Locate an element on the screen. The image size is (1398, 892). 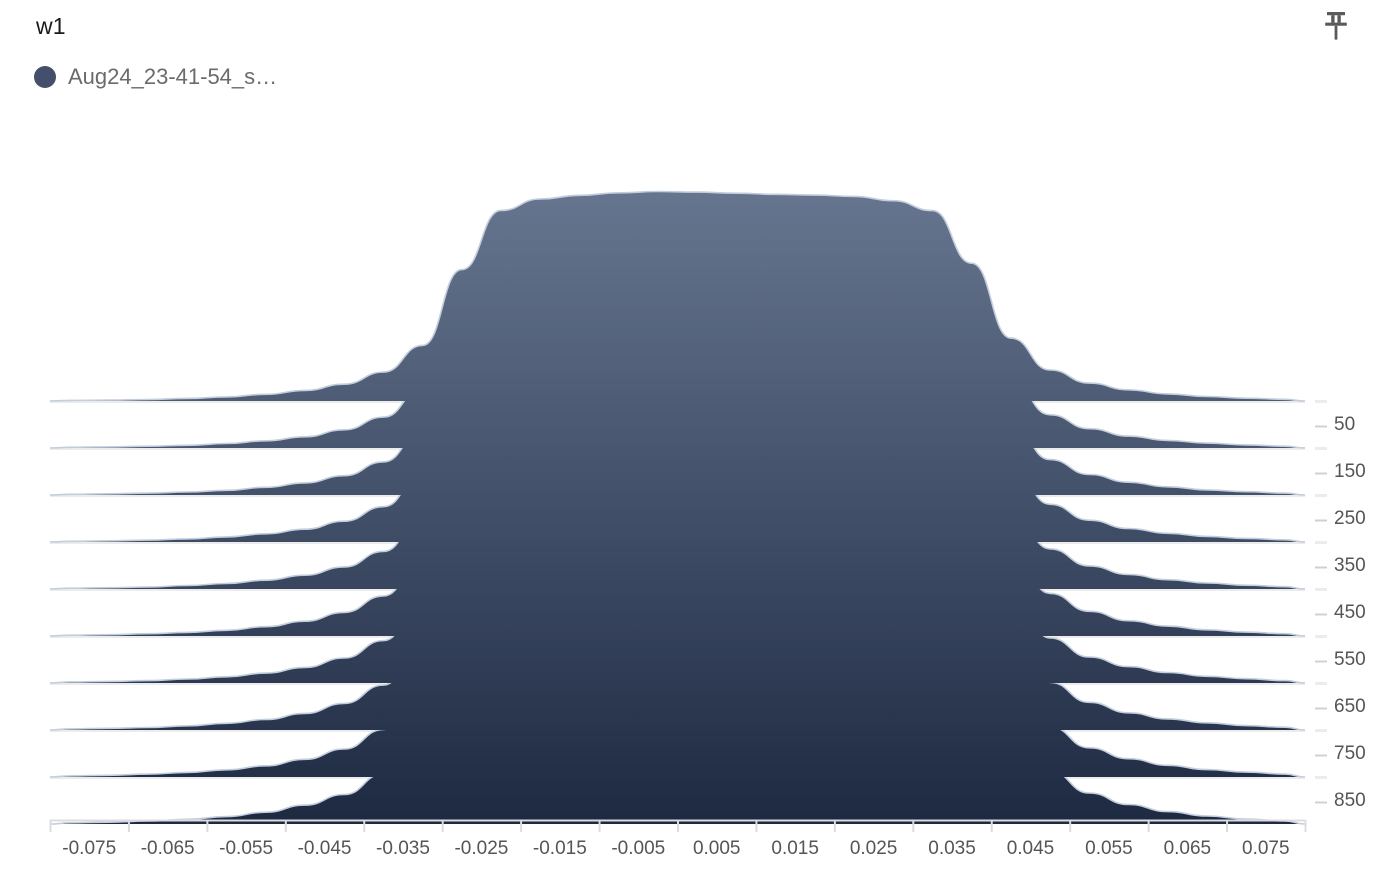
y-tick-label: 550 is located at coordinates (1350, 659).